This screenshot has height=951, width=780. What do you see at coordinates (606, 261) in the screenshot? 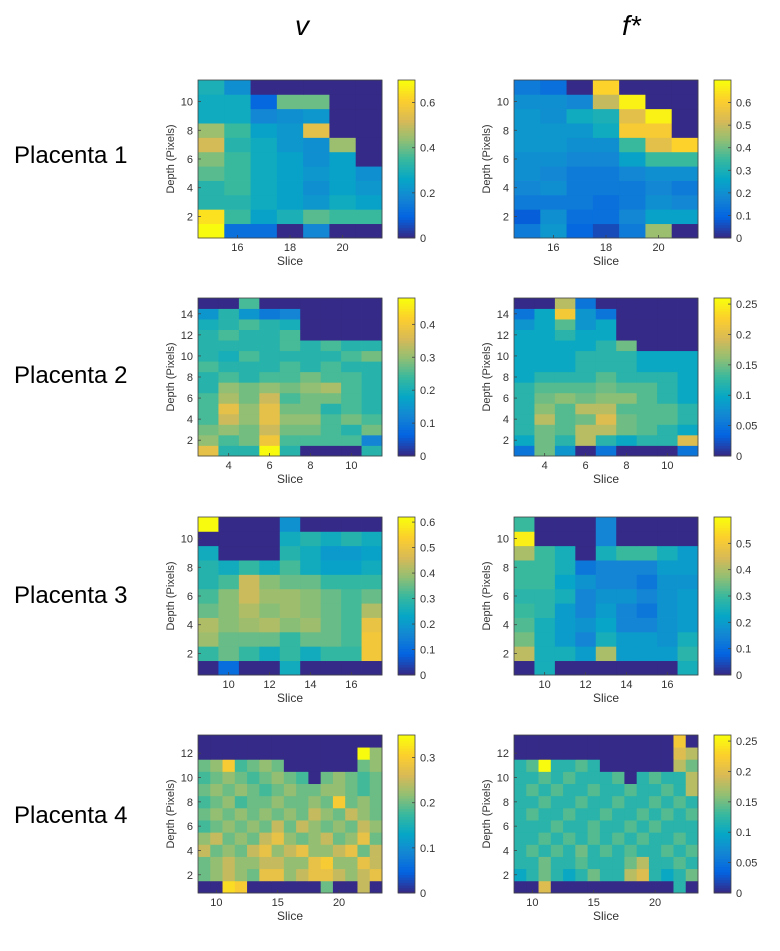
I see `panel-2-x-label: Slice` at bounding box center [606, 261].